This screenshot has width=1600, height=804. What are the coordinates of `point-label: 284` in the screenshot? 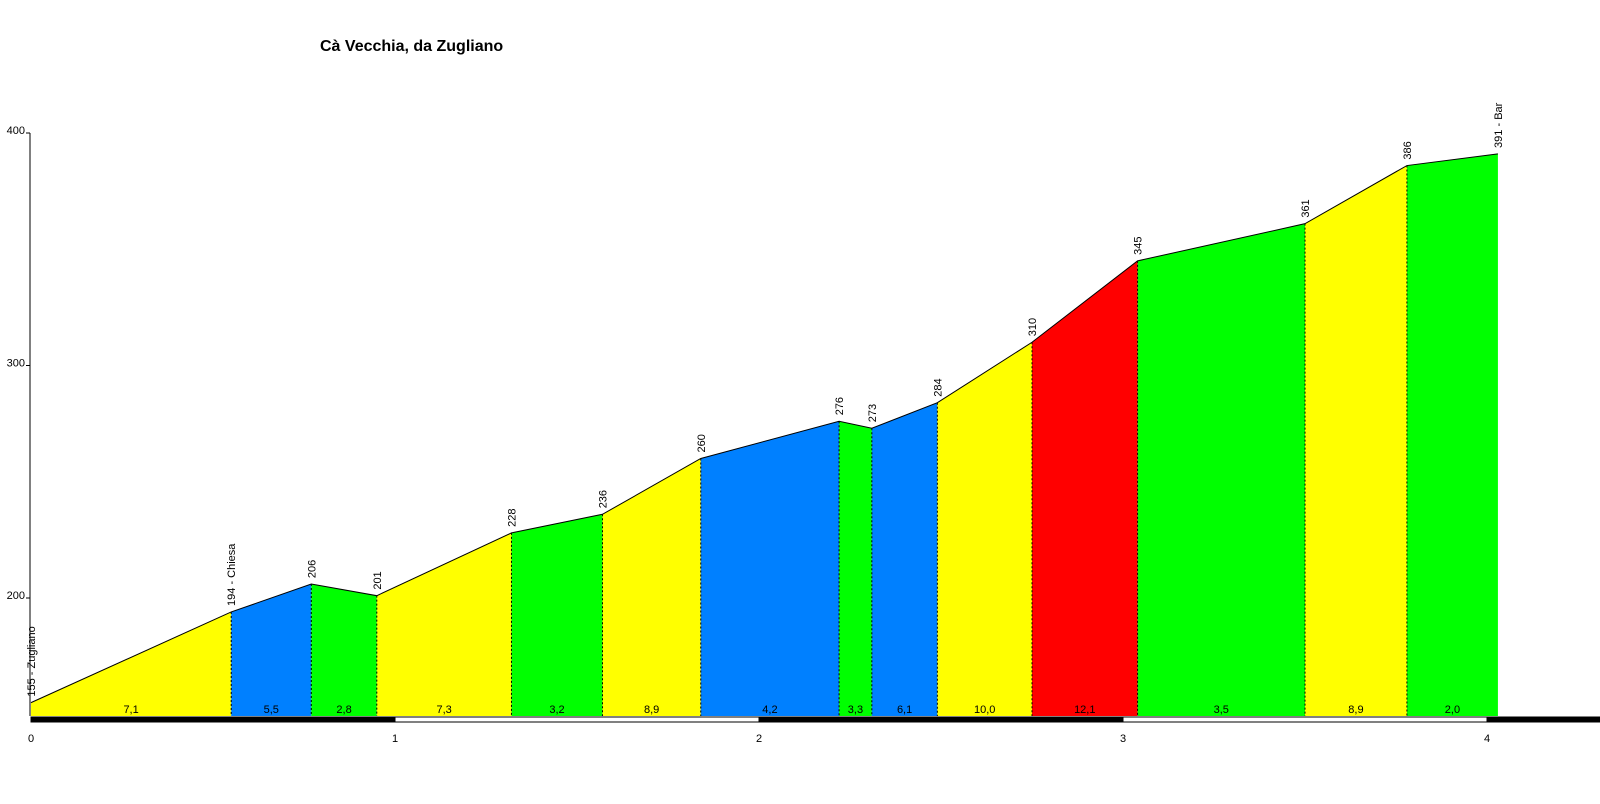 It's located at (938, 387).